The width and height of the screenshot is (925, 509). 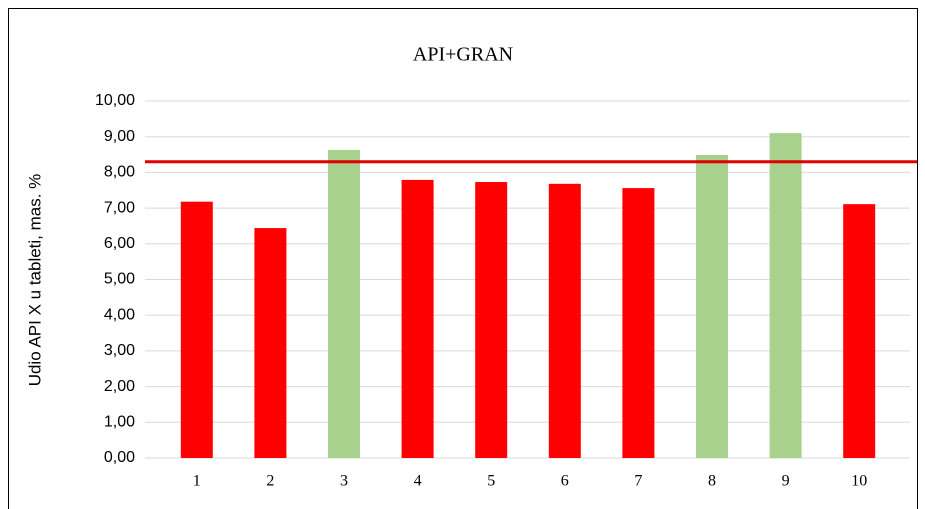 What do you see at coordinates (119, 457) in the screenshot?
I see `y-tick-label: 0,00` at bounding box center [119, 457].